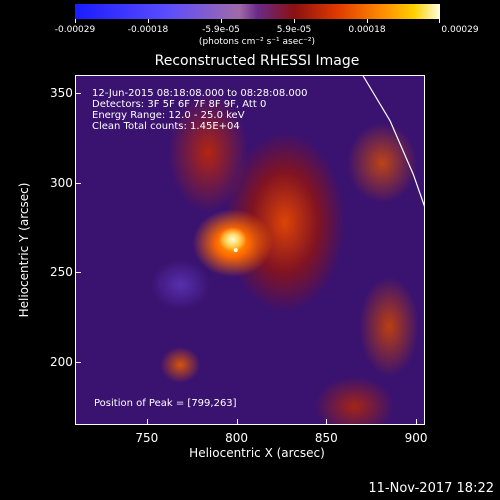 Image resolution: width=500 pixels, height=500 pixels. What do you see at coordinates (61, 182) in the screenshot?
I see `y-tick-label: 300` at bounding box center [61, 182].